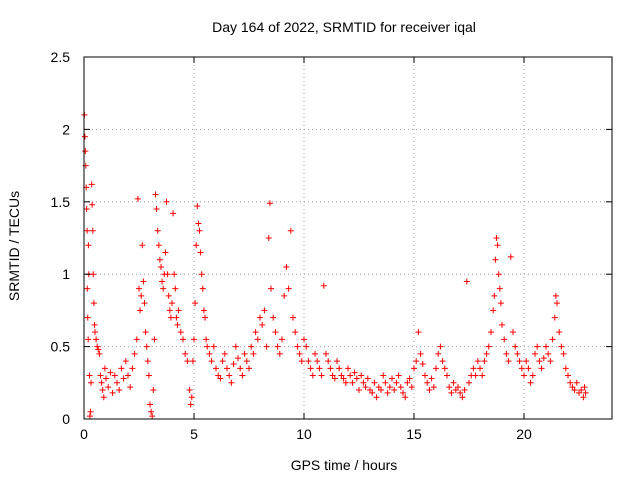 Image resolution: width=640 pixels, height=480 pixels. What do you see at coordinates (66, 129) in the screenshot?
I see `y-tick-label: 2` at bounding box center [66, 129].